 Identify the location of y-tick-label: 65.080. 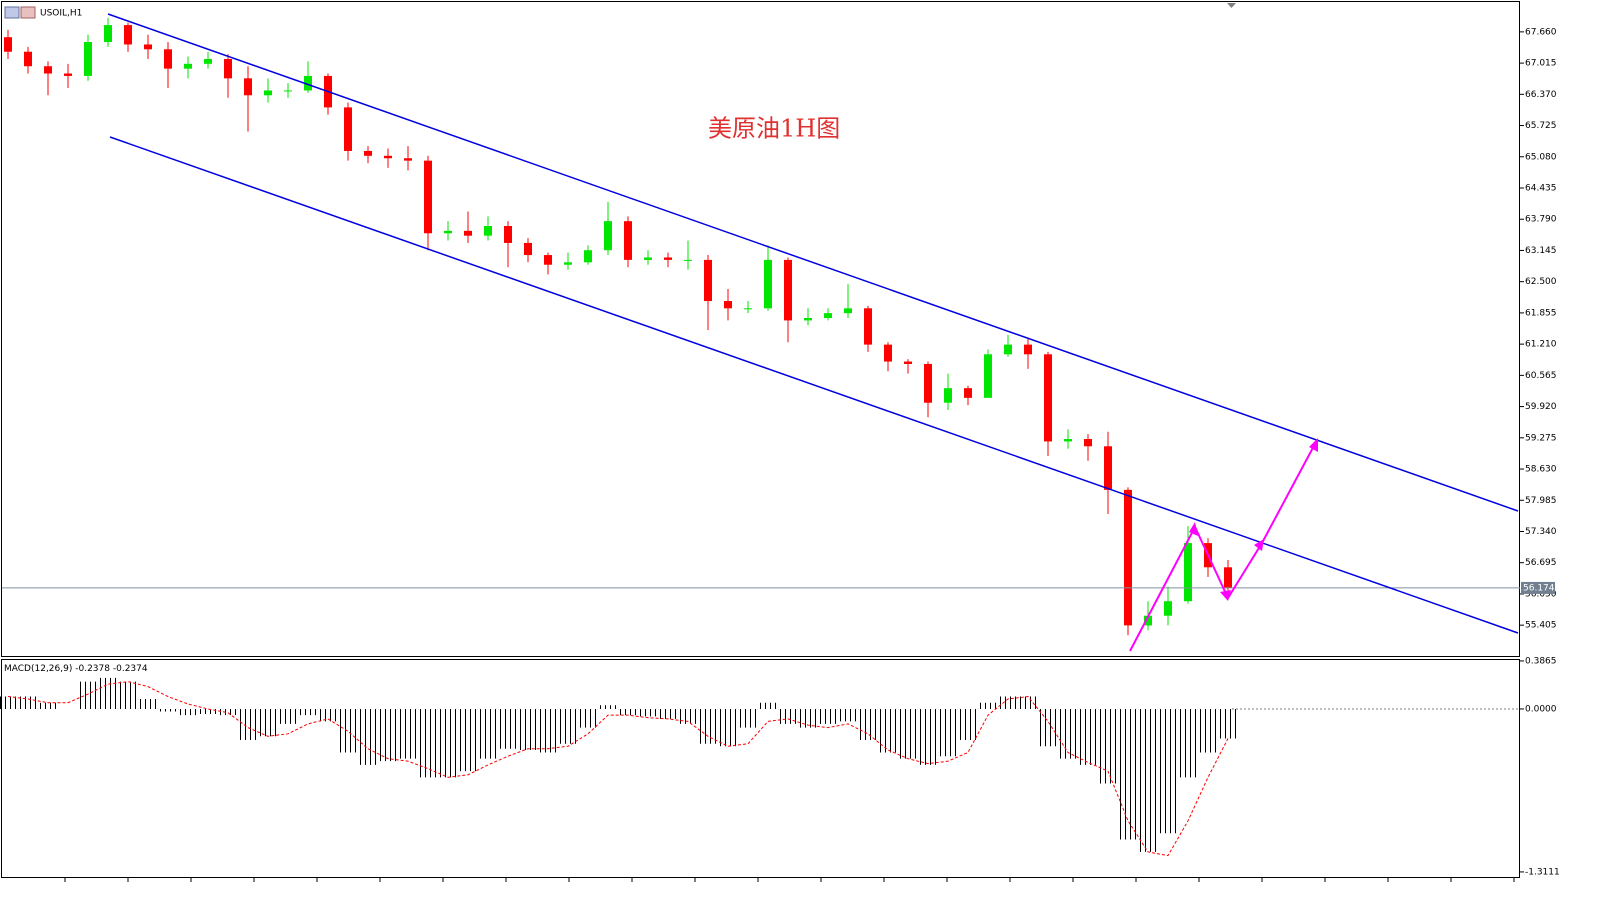
(1541, 157).